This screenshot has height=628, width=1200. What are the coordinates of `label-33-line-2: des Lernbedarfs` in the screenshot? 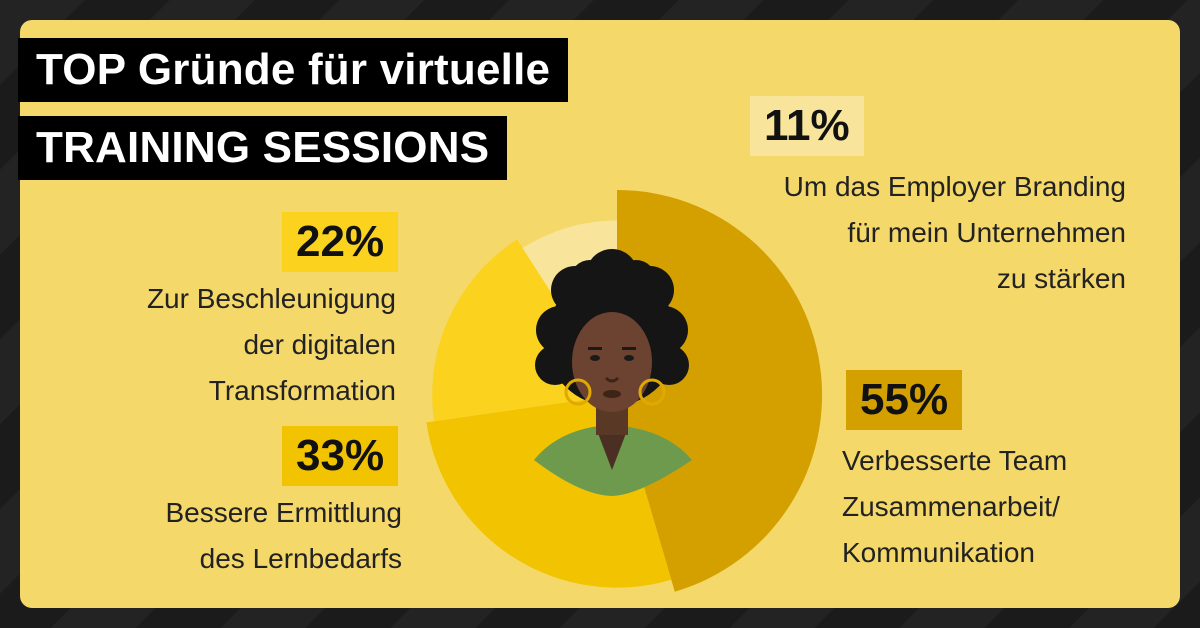 It's located at (300, 558).